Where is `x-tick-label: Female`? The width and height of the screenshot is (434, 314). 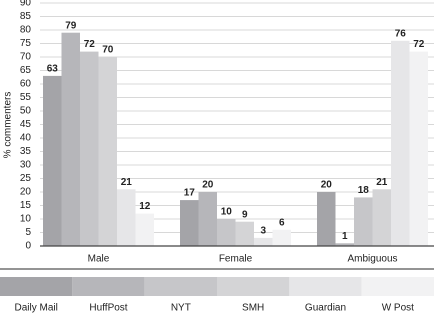
x-tick-label: Female is located at coordinates (236, 259).